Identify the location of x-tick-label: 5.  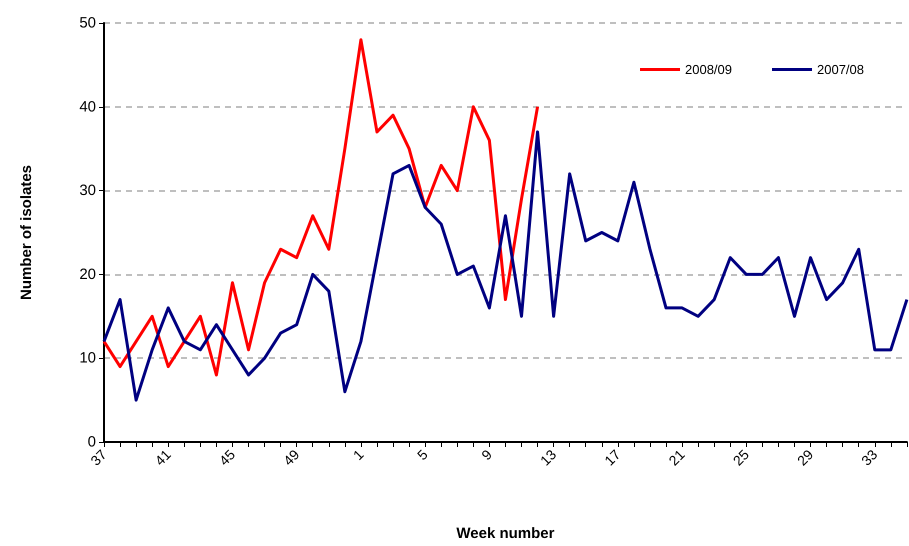
(422, 455).